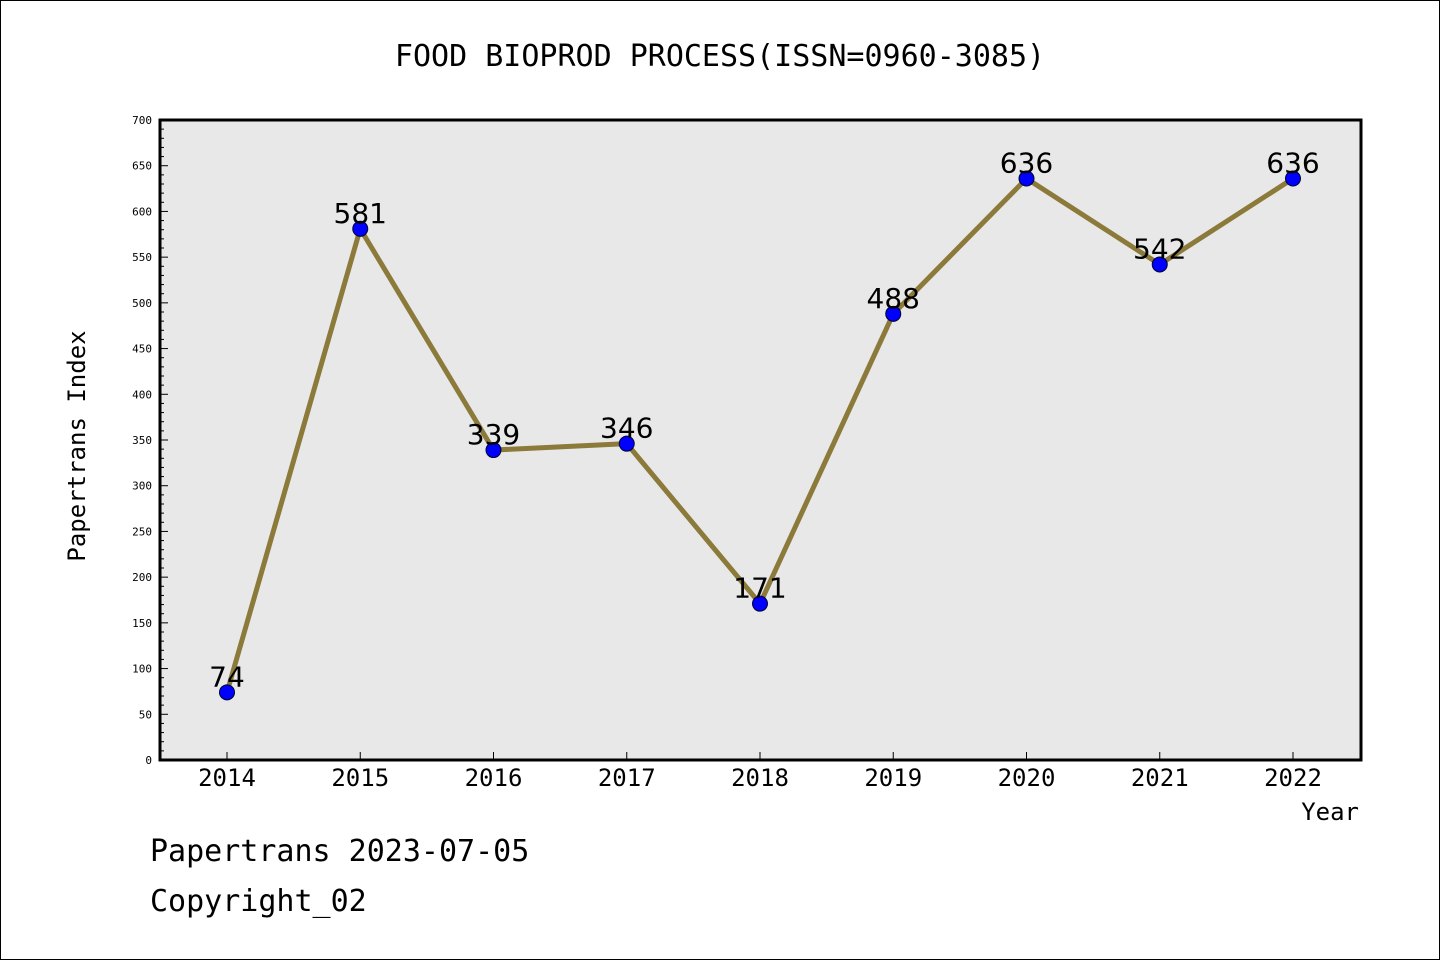  Describe the element at coordinates (626, 428) in the screenshot. I see `data-label: 346` at that location.